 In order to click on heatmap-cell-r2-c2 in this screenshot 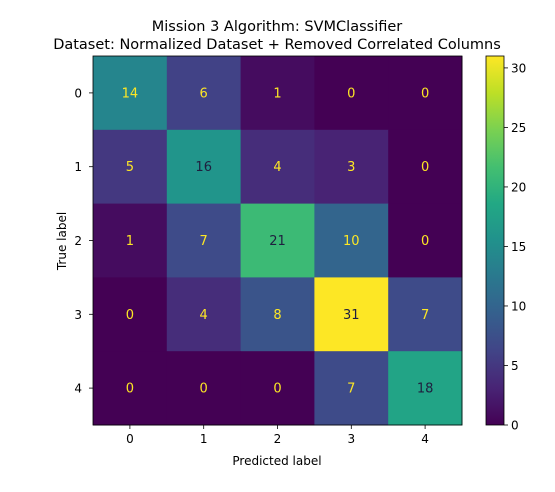, I will do `click(277, 240)`.